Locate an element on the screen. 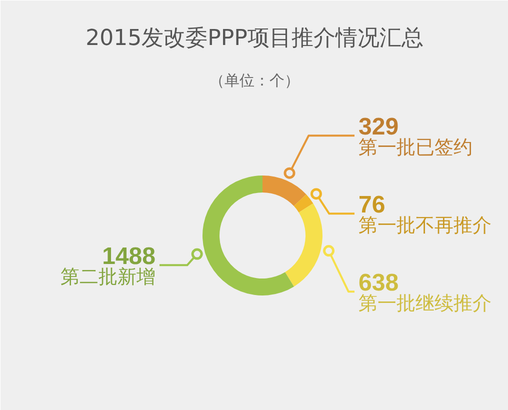 The height and width of the screenshot is (410, 508). chart-title: 2015发改委PPP项目推介情况汇总 is located at coordinates (255, 38).